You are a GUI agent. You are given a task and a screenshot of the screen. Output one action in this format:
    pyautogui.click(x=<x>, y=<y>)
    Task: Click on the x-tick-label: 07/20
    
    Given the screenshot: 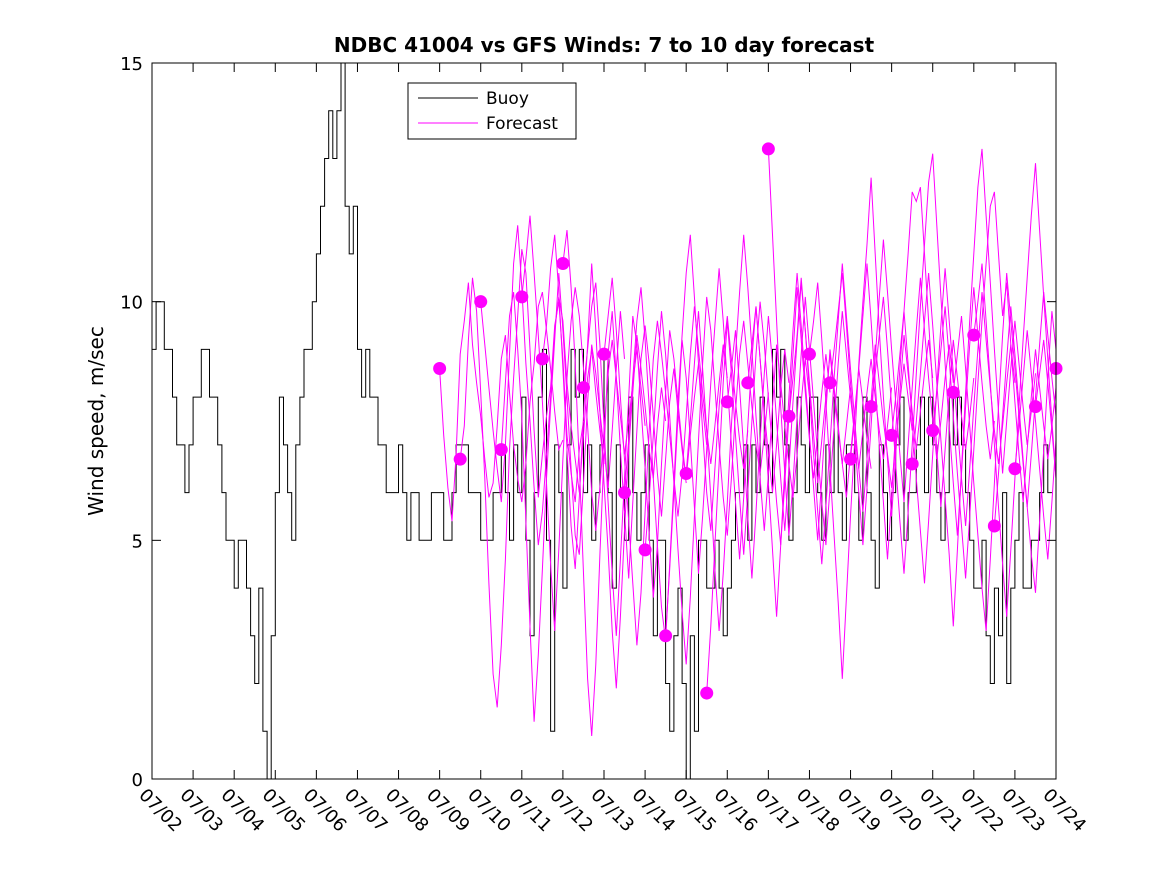 What is the action you would take?
    pyautogui.click(x=900, y=811)
    